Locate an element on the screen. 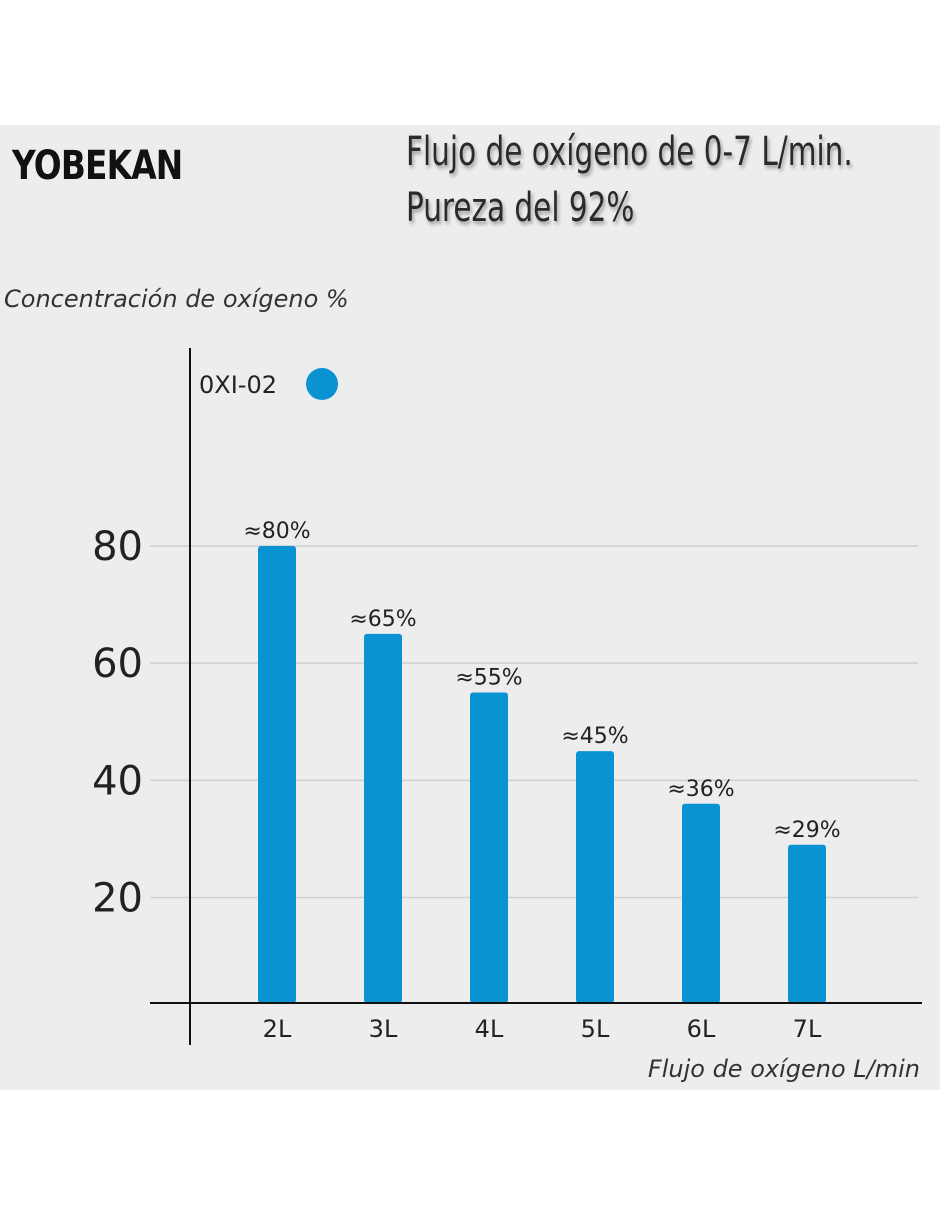  title-line-2: Pureza del 92% is located at coordinates (520, 208).